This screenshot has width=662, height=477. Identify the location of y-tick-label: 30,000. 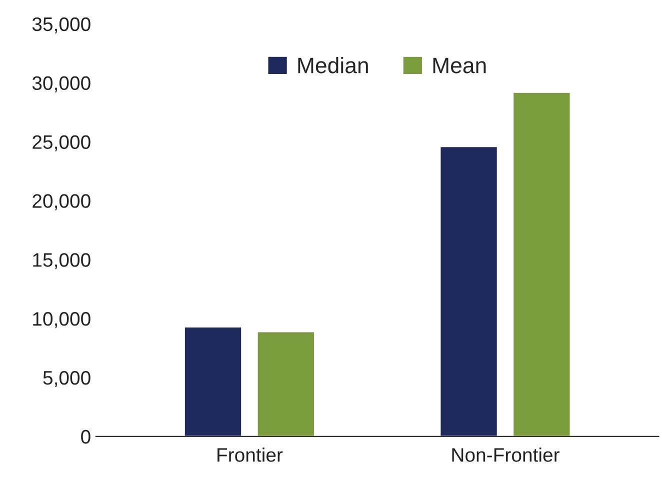
(61, 84).